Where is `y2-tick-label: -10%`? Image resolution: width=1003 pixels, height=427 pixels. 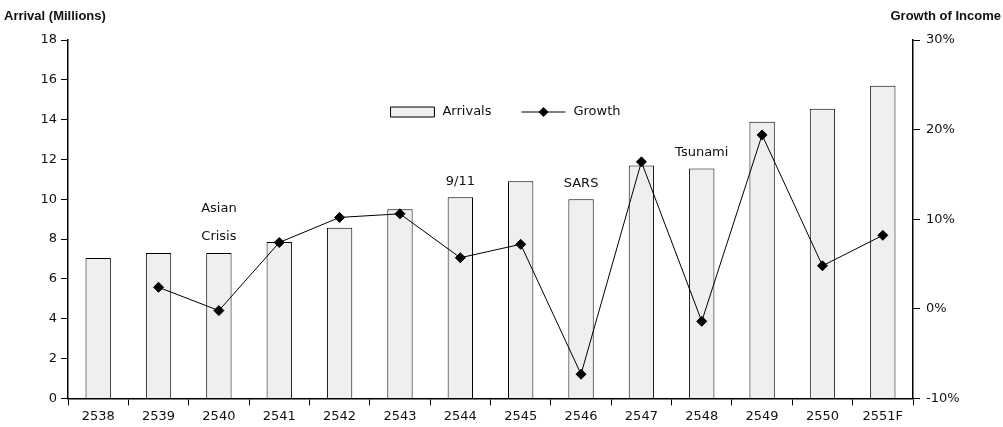
y2-tick-label: -10% is located at coordinates (943, 397).